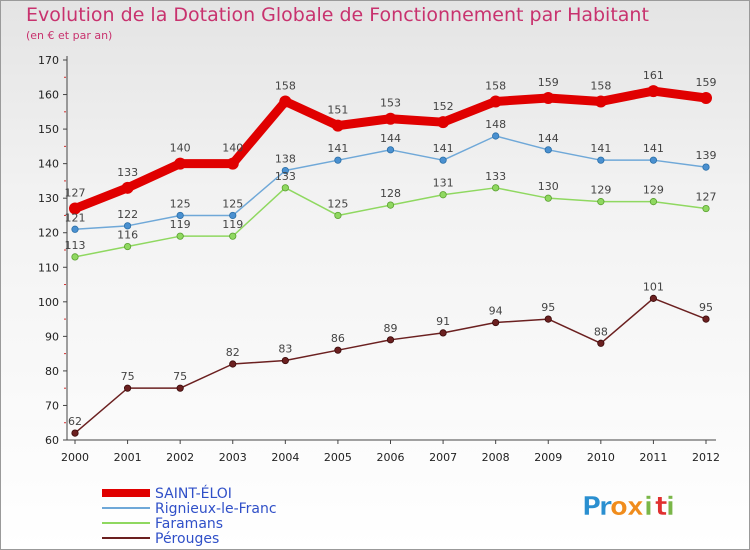 The image size is (750, 550). I want to click on proxiti-logo: Pro x i ti, so click(629, 507).